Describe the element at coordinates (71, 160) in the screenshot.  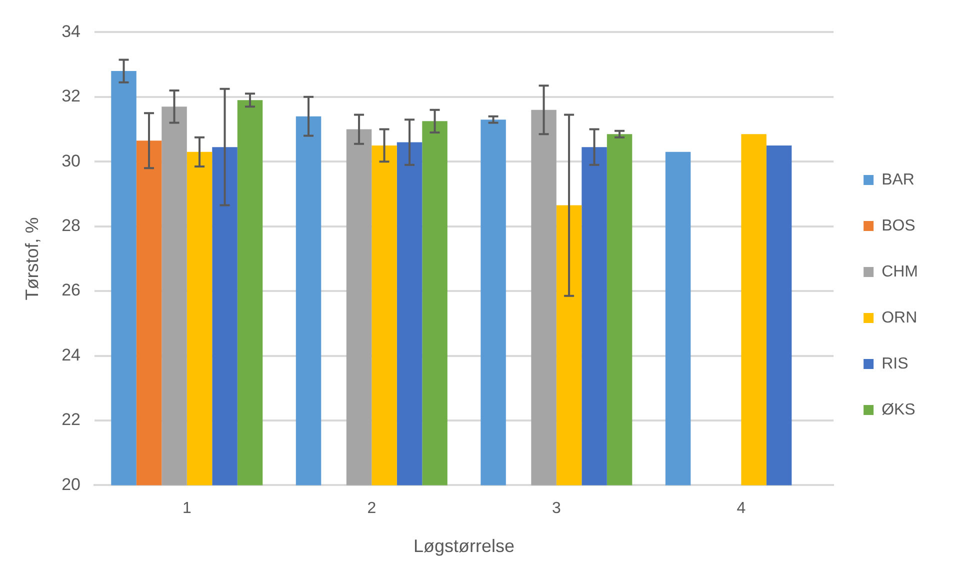
I see `y-tick-label: 30` at that location.